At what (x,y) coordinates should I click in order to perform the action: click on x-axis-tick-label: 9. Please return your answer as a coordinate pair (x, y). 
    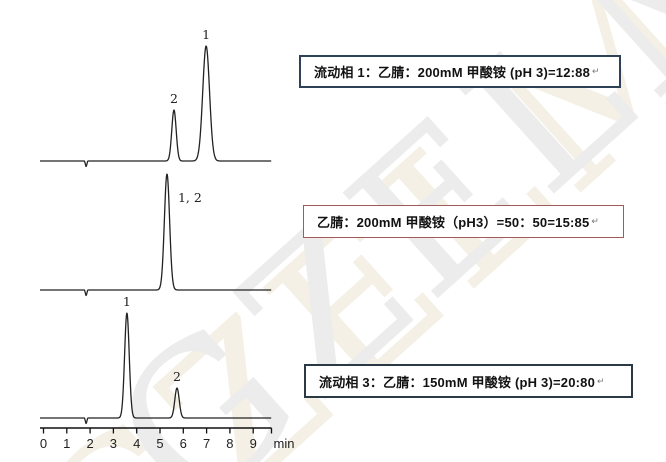
    Looking at the image, I should click on (253, 443).